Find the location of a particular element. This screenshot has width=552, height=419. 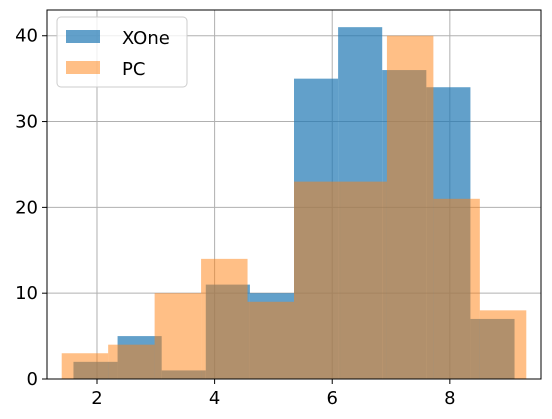

legend-label-pc: PC is located at coordinates (133, 69).